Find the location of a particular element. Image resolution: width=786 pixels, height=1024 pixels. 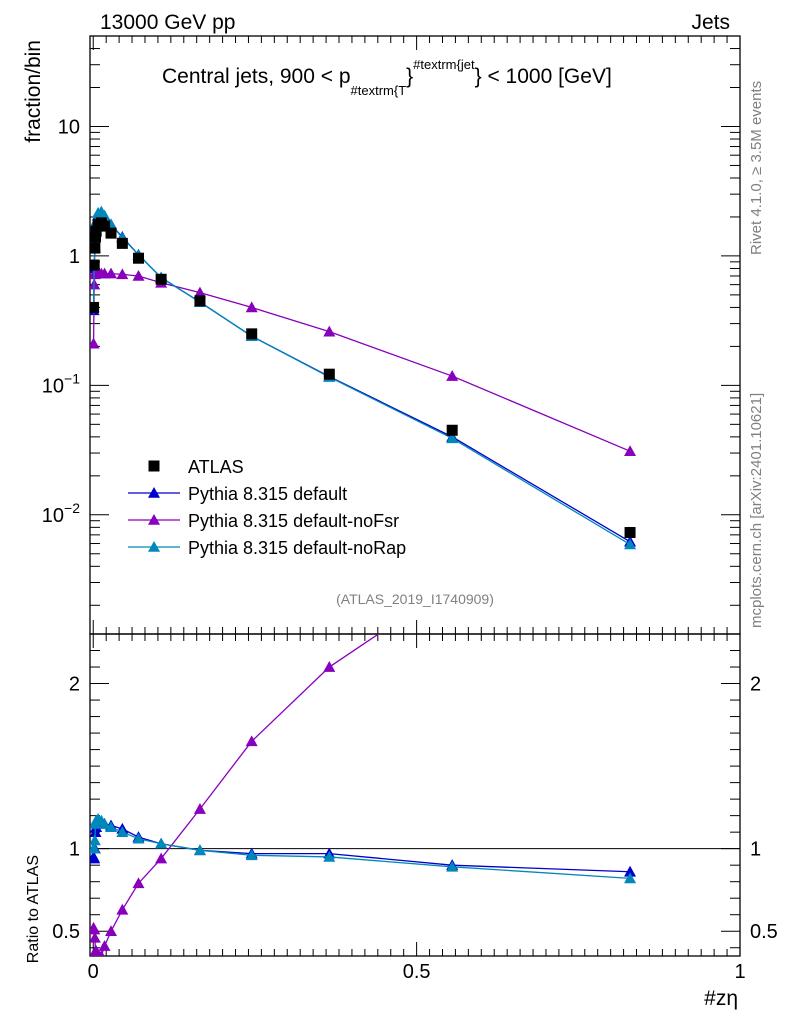

legend-marker-pythia-8-315-default is located at coordinates (154, 492).